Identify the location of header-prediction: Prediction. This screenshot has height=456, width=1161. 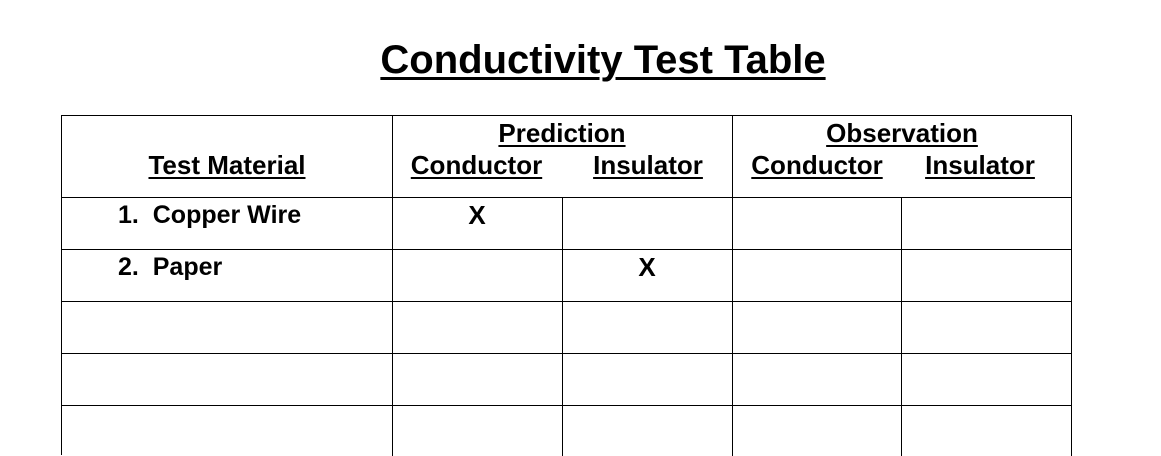
(562, 133).